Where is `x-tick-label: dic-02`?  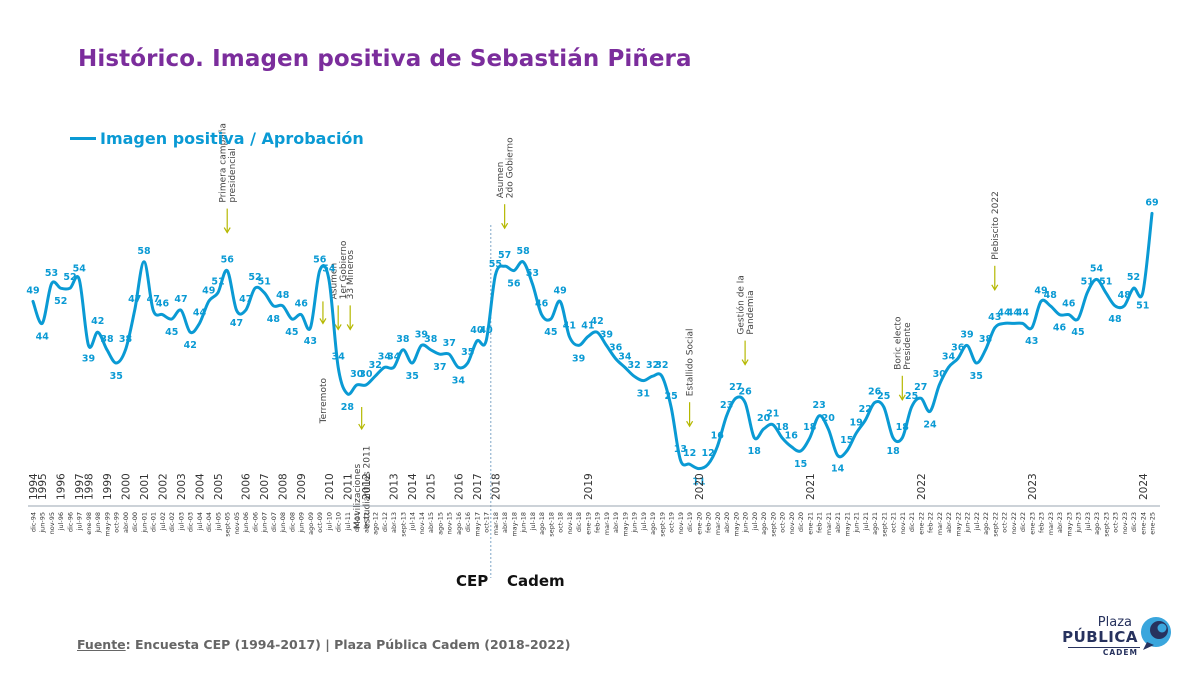 x-tick-label: dic-02 is located at coordinates (172, 522).